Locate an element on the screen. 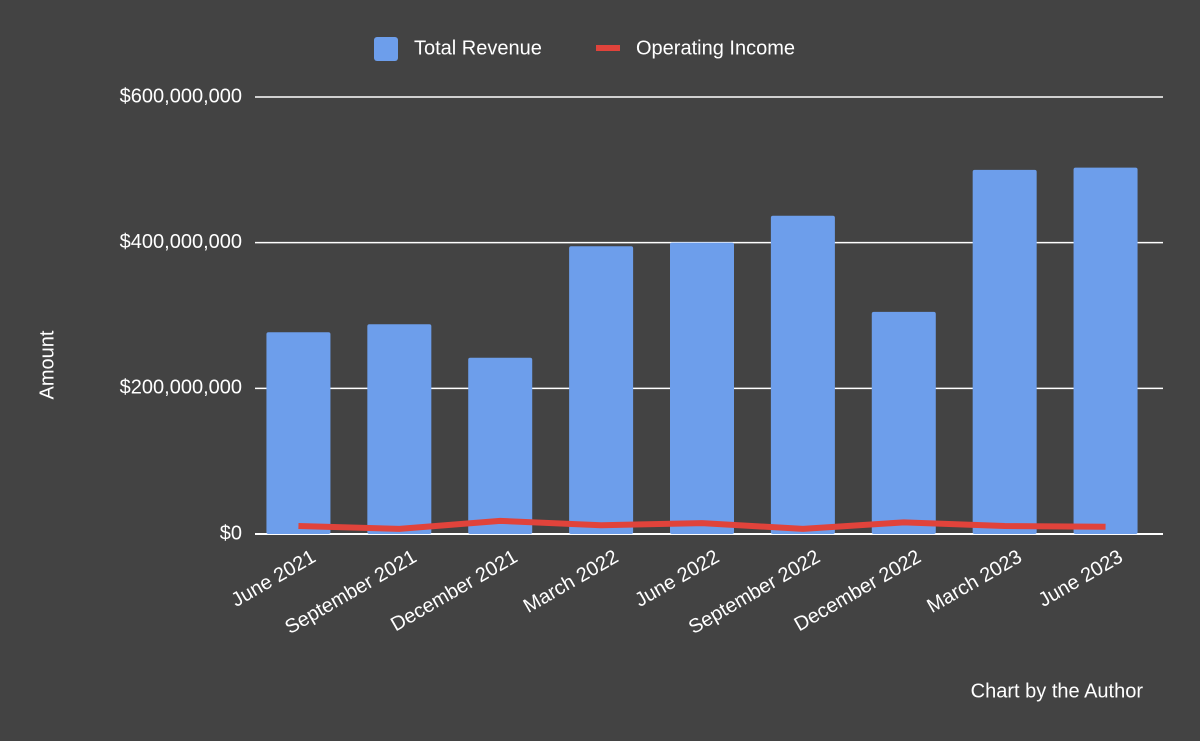 Image resolution: width=1200 pixels, height=741 pixels. legend-label: Total Revenue is located at coordinates (478, 48).